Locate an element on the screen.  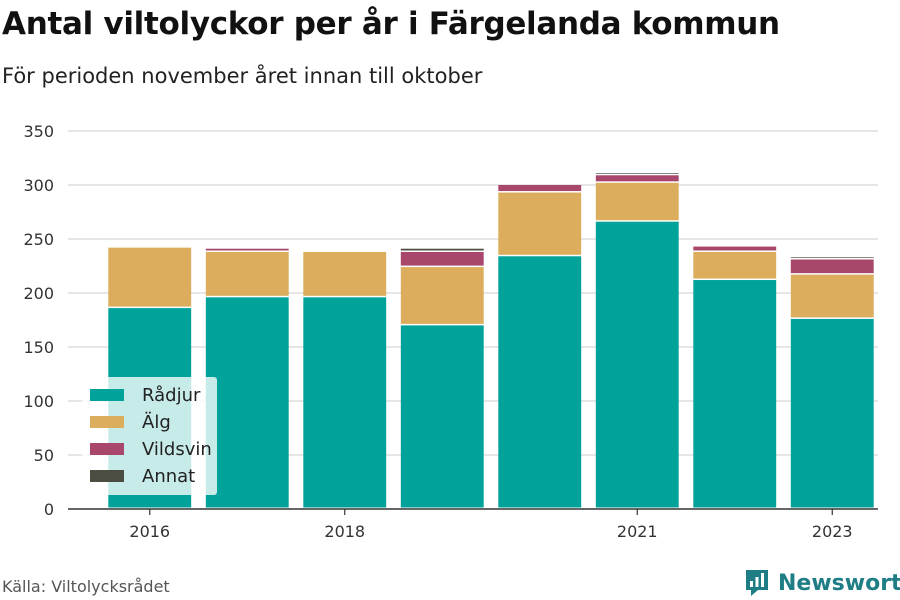
y-tick-label: 350 is located at coordinates (38, 131).